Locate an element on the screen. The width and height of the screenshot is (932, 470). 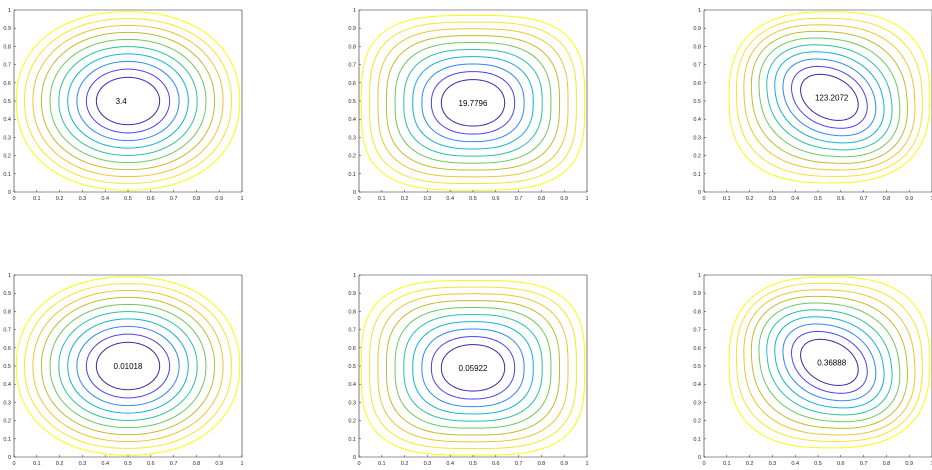
contour-value-label: 0.05922 is located at coordinates (473, 368).